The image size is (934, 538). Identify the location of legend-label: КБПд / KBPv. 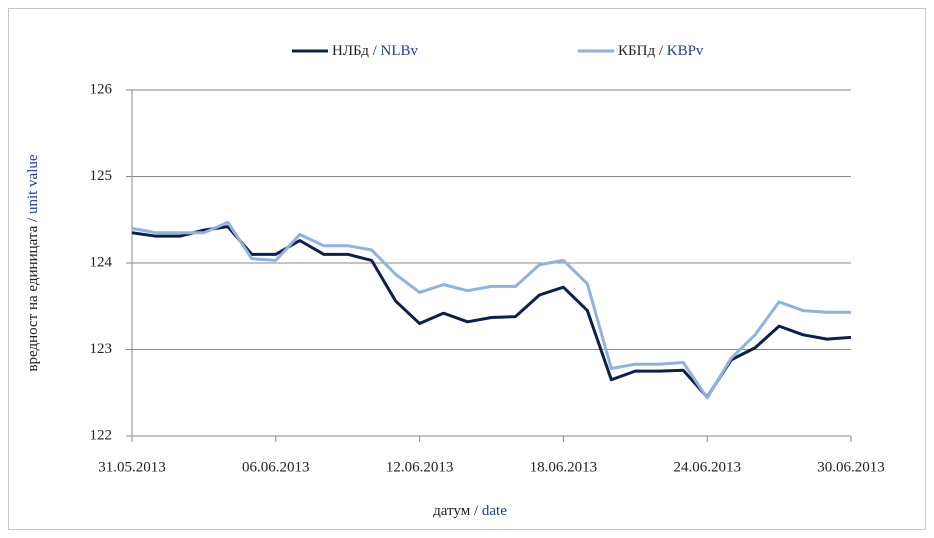
(661, 51).